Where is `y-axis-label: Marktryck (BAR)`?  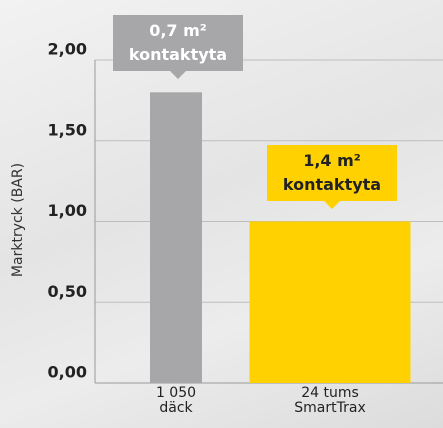
y-axis-label: Marktryck (BAR) is located at coordinates (18, 220).